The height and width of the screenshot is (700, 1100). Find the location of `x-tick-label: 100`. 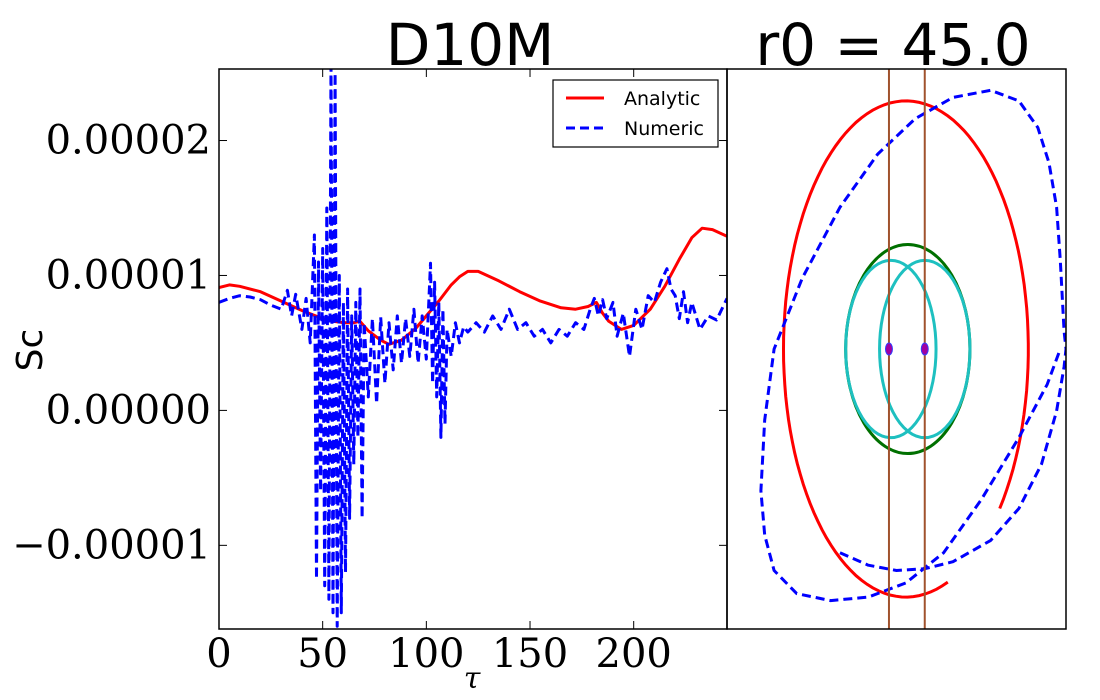

x-tick-label: 100 is located at coordinates (426, 654).